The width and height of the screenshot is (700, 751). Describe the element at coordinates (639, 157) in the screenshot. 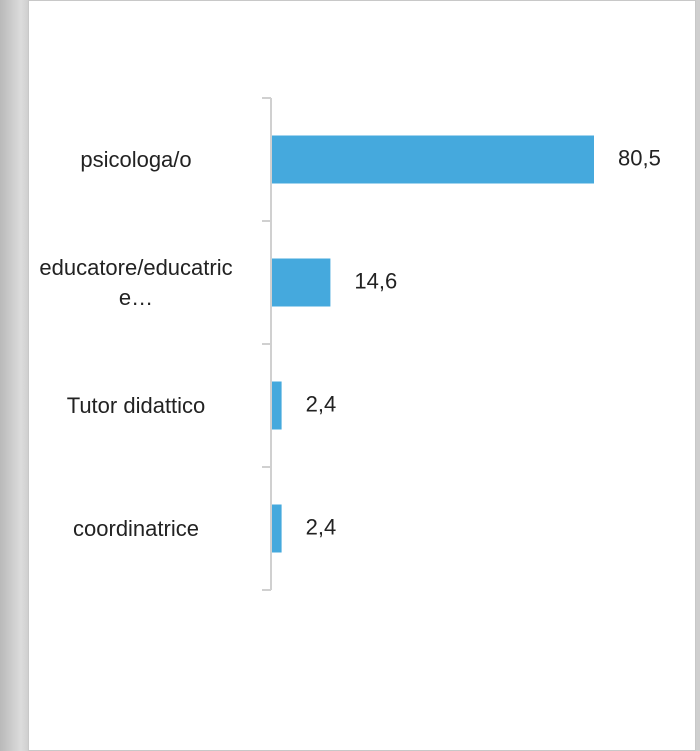

I see `value-label: 80,5` at that location.